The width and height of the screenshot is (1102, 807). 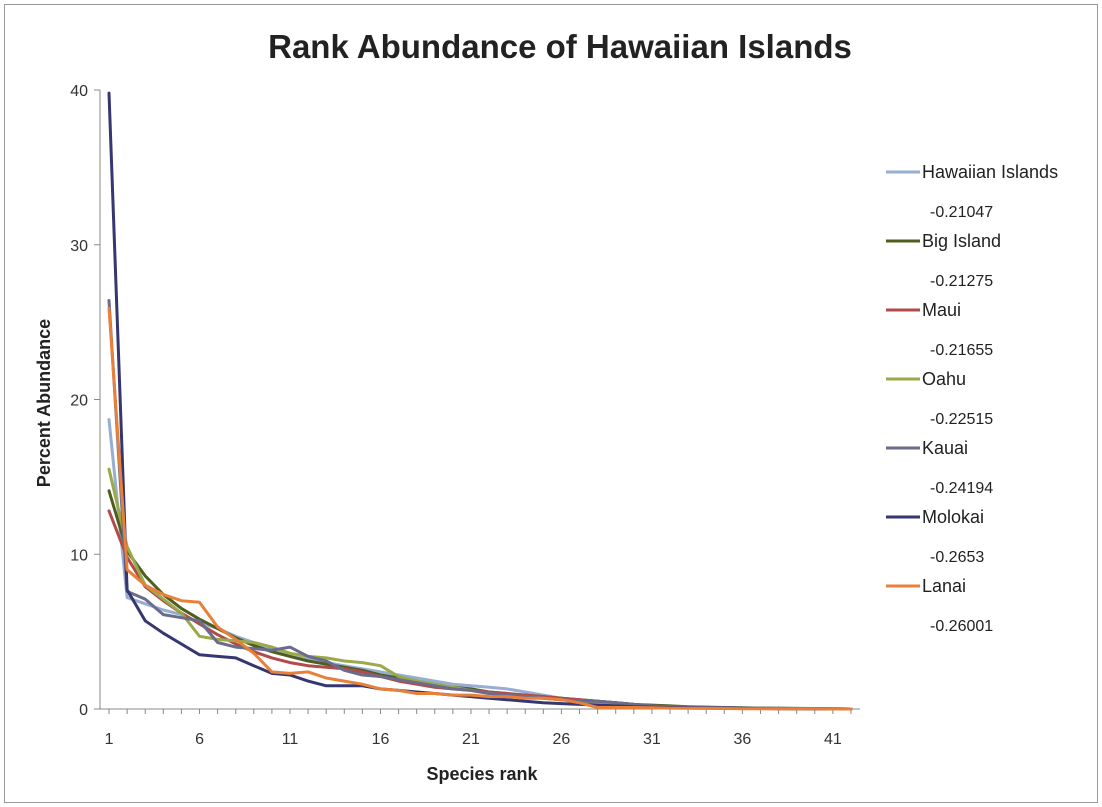 What do you see at coordinates (482, 774) in the screenshot?
I see `x-axis-title: Species rank` at bounding box center [482, 774].